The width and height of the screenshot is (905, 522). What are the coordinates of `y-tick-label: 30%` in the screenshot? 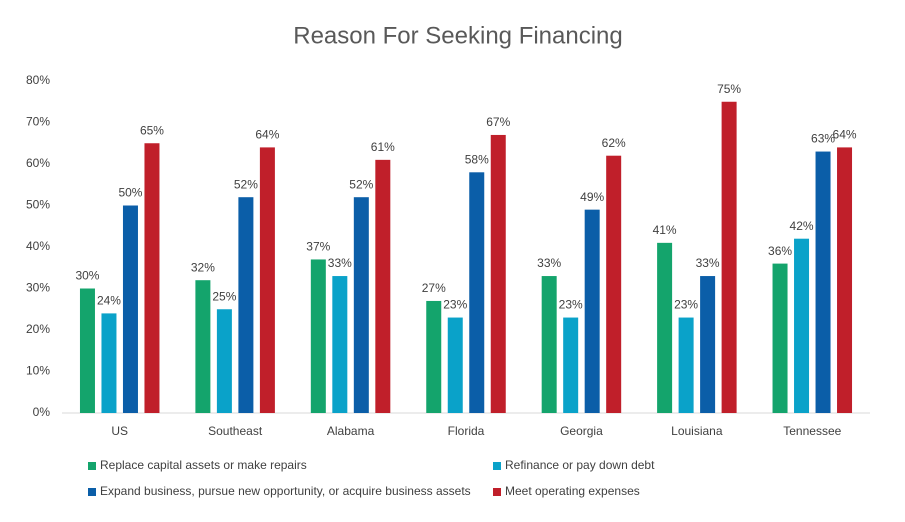 It's located at (38, 288).